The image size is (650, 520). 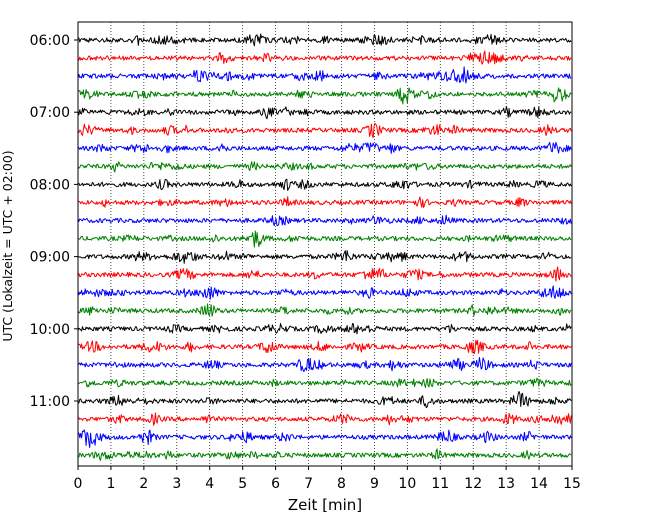 I want to click on x-tick-label: 11, so click(x=440, y=484).